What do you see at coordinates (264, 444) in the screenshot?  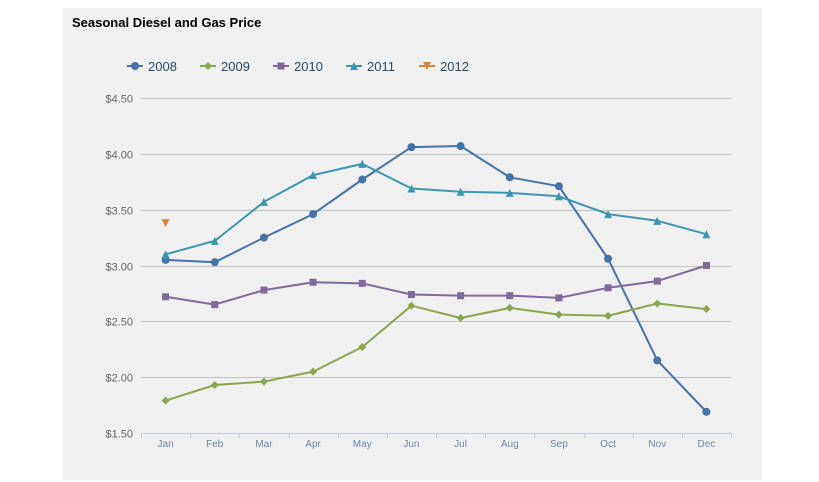 I see `x-tick-label: Mar` at bounding box center [264, 444].